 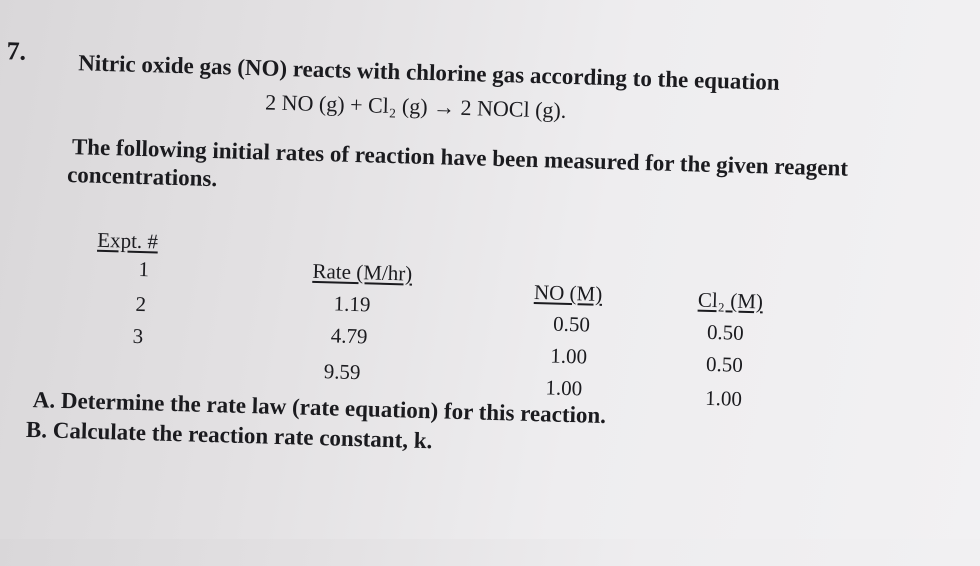 What do you see at coordinates (349, 336) in the screenshot?
I see `rate-cell: 4.79` at bounding box center [349, 336].